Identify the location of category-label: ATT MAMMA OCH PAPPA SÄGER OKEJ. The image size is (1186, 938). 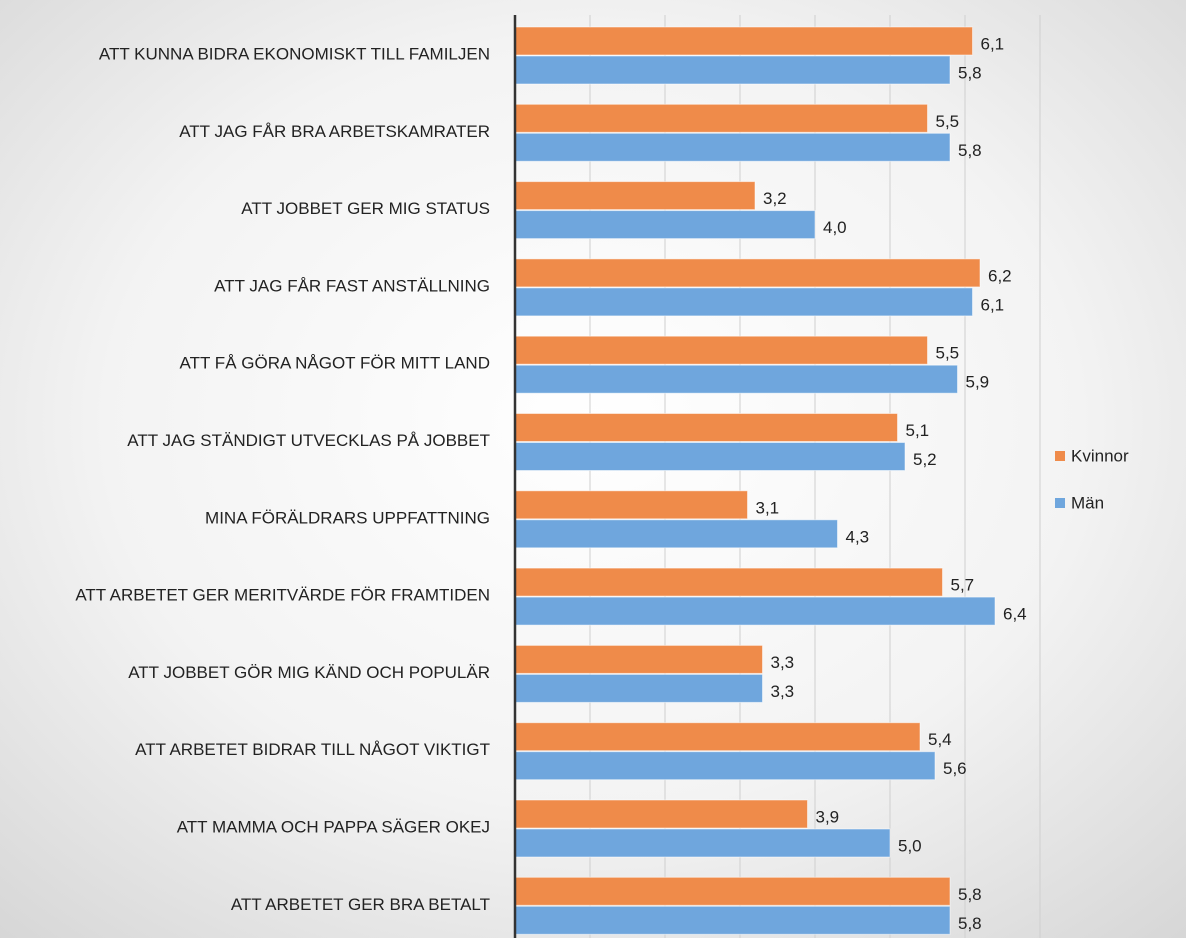
(333, 826).